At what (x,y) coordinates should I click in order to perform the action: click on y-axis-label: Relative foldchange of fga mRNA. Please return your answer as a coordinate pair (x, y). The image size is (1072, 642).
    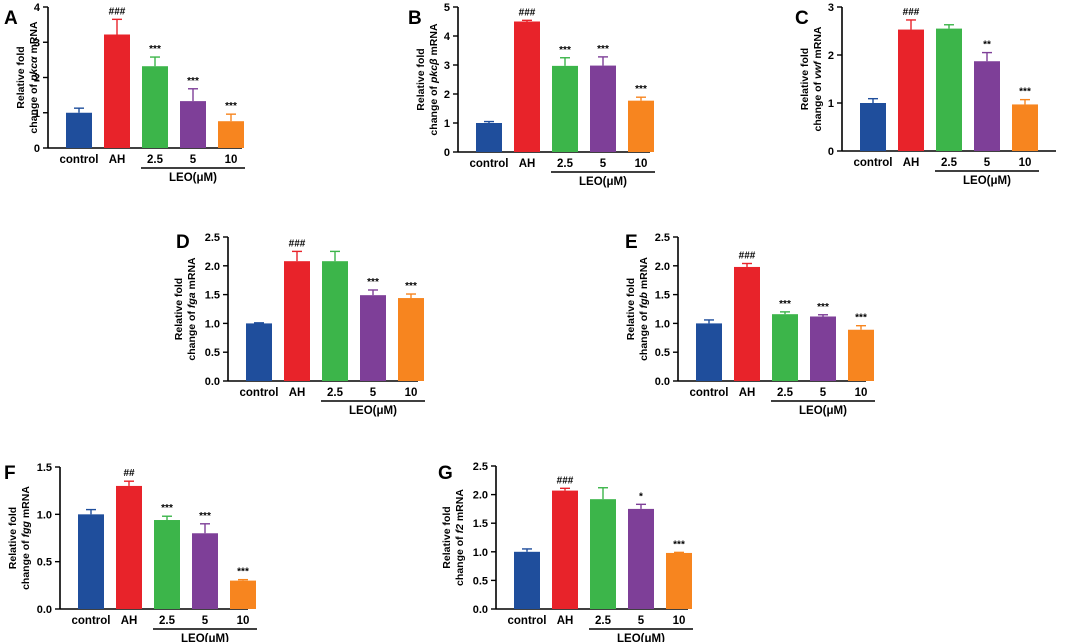
    Looking at the image, I should click on (185, 309).